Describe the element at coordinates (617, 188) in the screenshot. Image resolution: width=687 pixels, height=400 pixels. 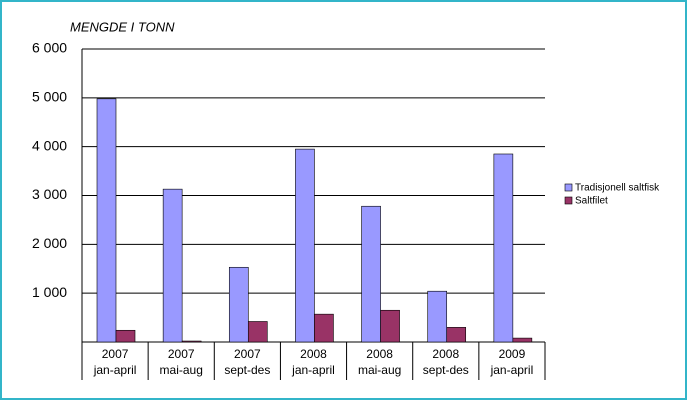
I see `legend-label: Tradisjonell saltfisk` at that location.